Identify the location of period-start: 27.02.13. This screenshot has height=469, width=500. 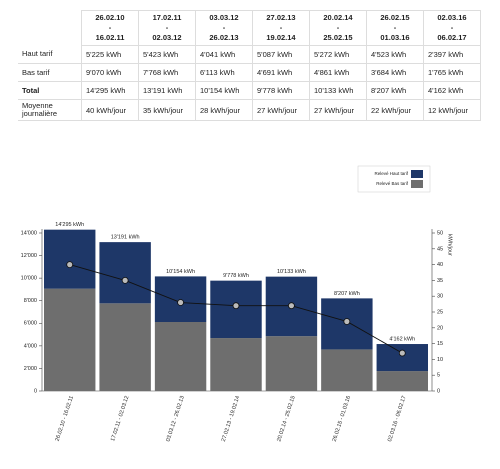
(281, 17).